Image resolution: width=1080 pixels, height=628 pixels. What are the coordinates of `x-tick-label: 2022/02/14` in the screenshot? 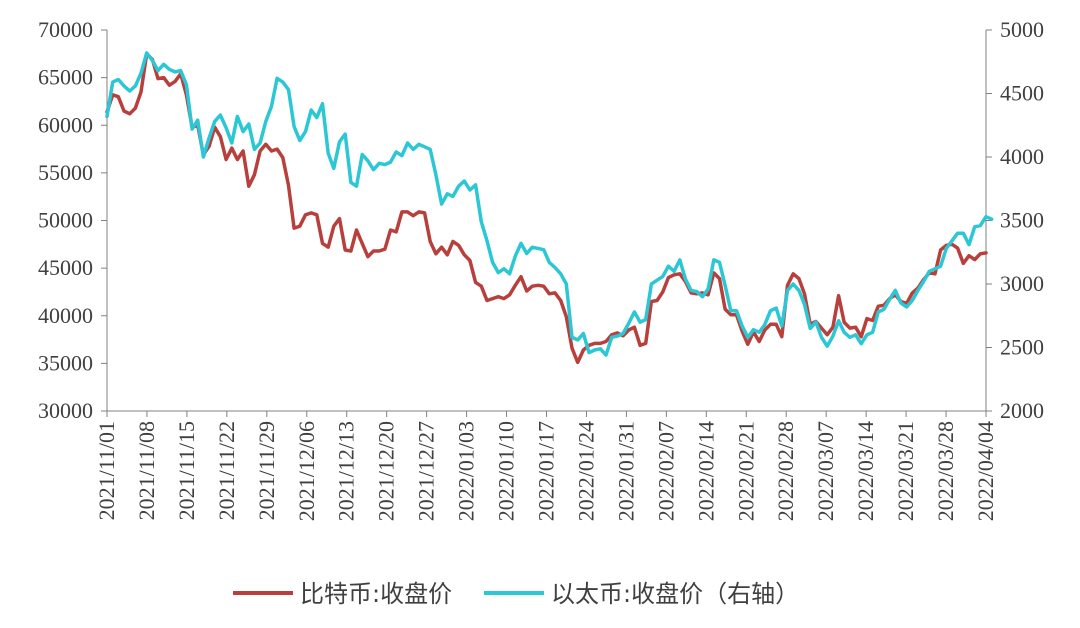 It's located at (705, 471).